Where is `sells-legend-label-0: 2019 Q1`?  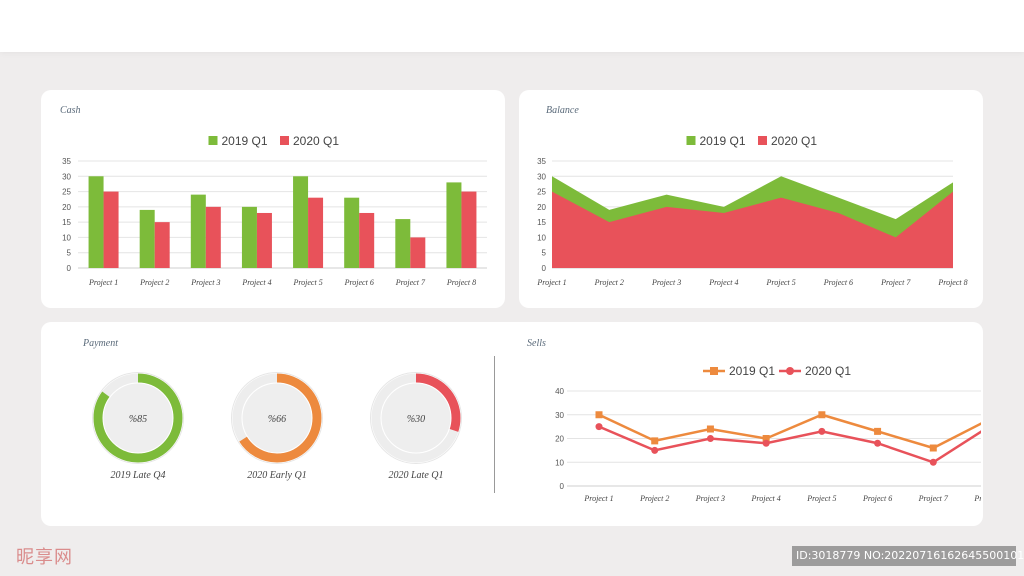
sells-legend-label-0: 2019 Q1 is located at coordinates (752, 371).